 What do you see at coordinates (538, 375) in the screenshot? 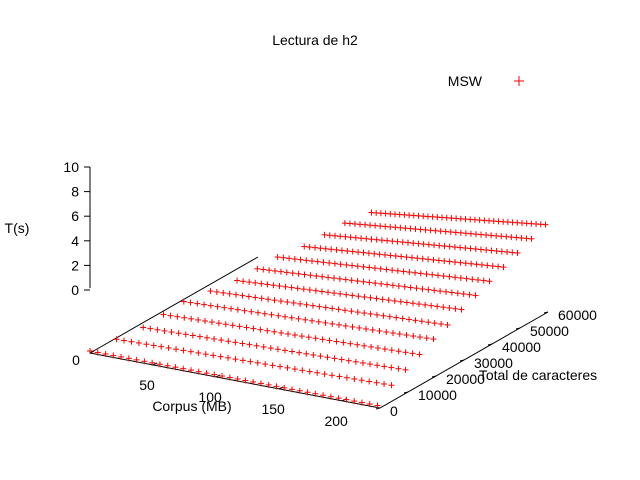
I see `y-axis-label: Total de caracteres` at bounding box center [538, 375].